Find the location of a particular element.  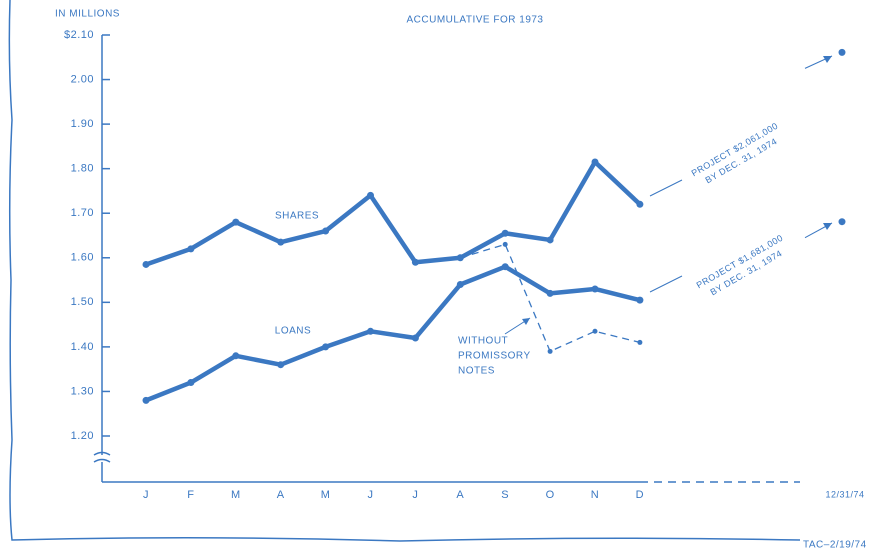

footer: TAC–2/19/74 is located at coordinates (835, 544).